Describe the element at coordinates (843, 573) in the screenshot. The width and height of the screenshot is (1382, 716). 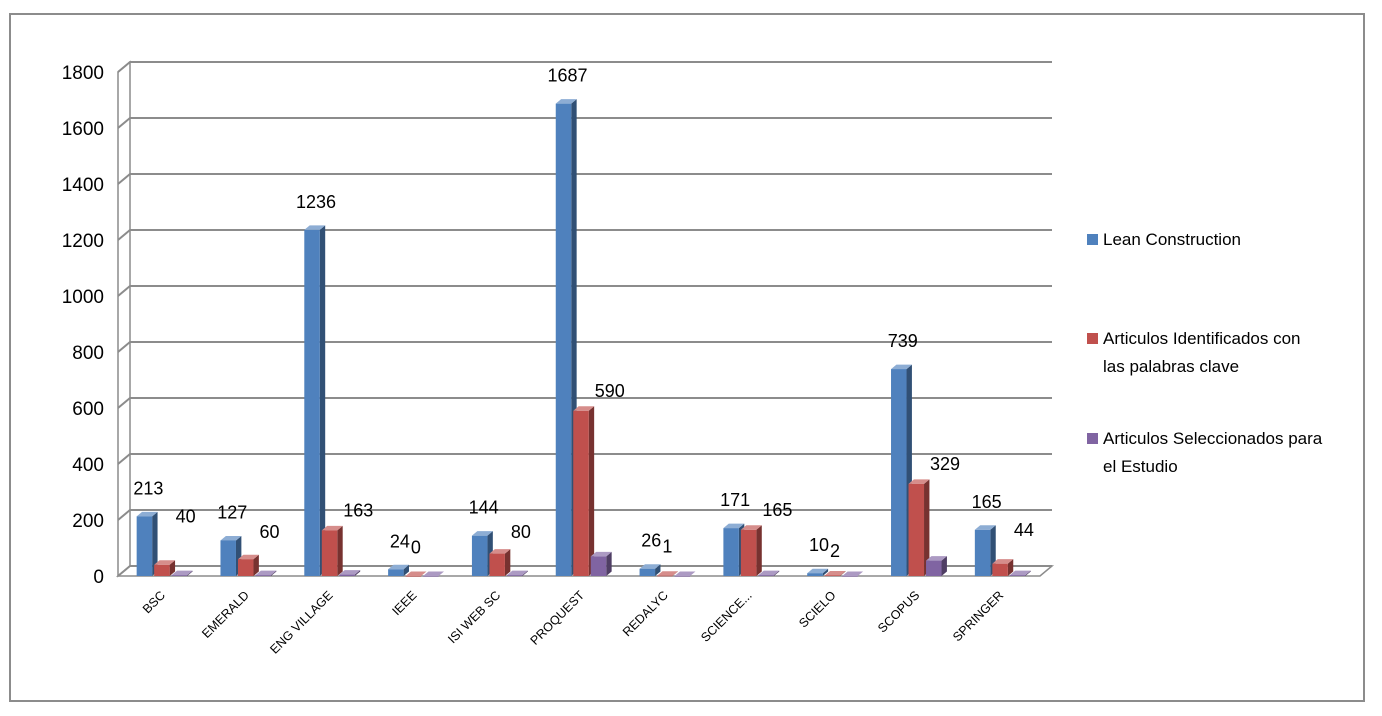
I see `bar-articulos-identificados--scielo-side` at that location.